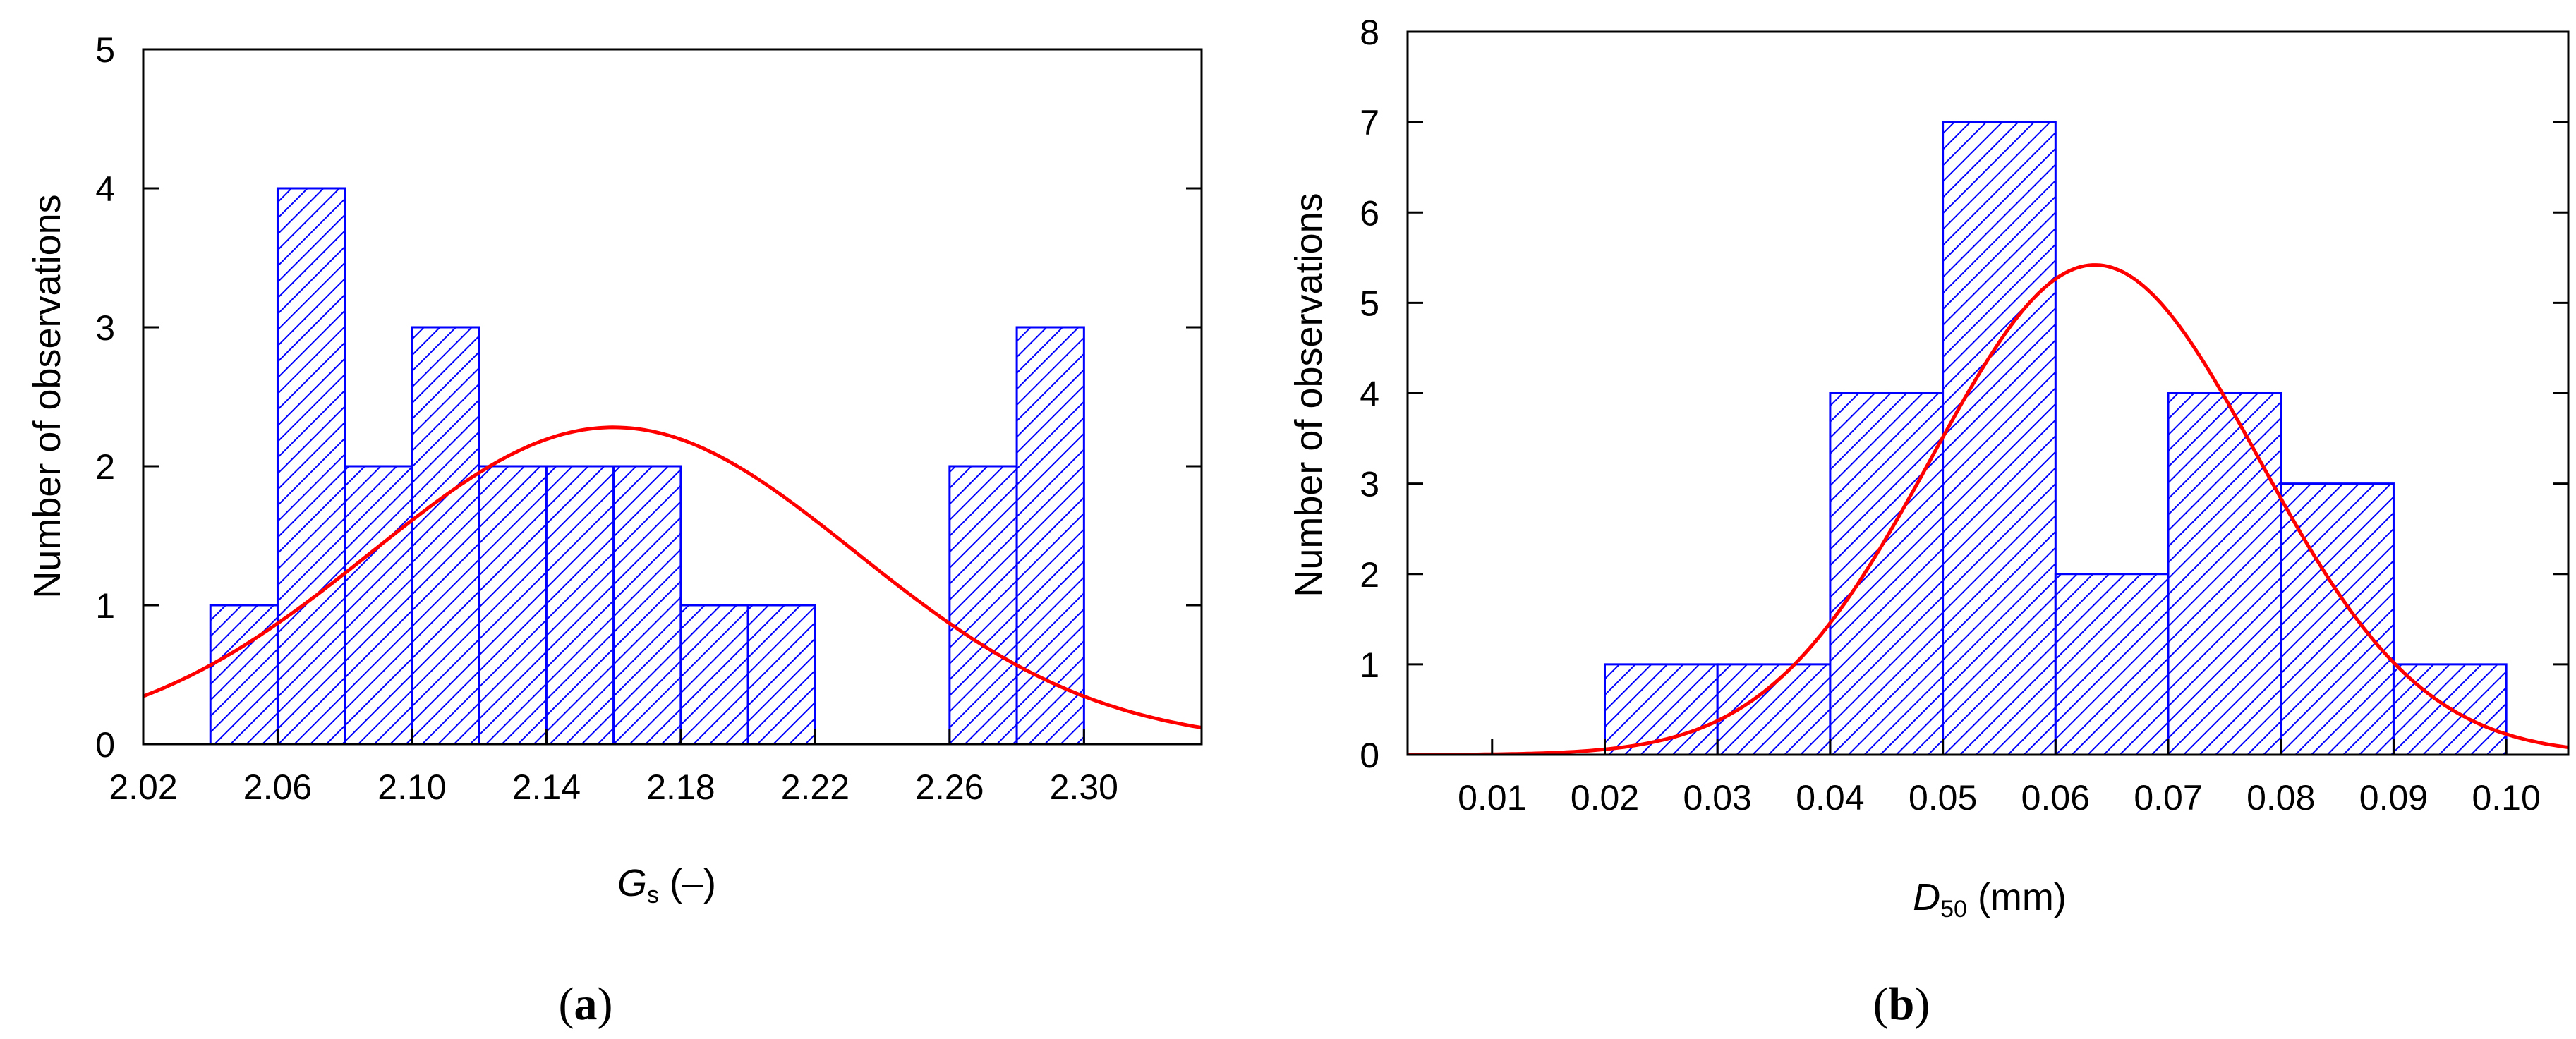 The height and width of the screenshot is (1039, 2576). Describe the element at coordinates (1084, 787) in the screenshot. I see `x-tick-label: 2.30` at that location.